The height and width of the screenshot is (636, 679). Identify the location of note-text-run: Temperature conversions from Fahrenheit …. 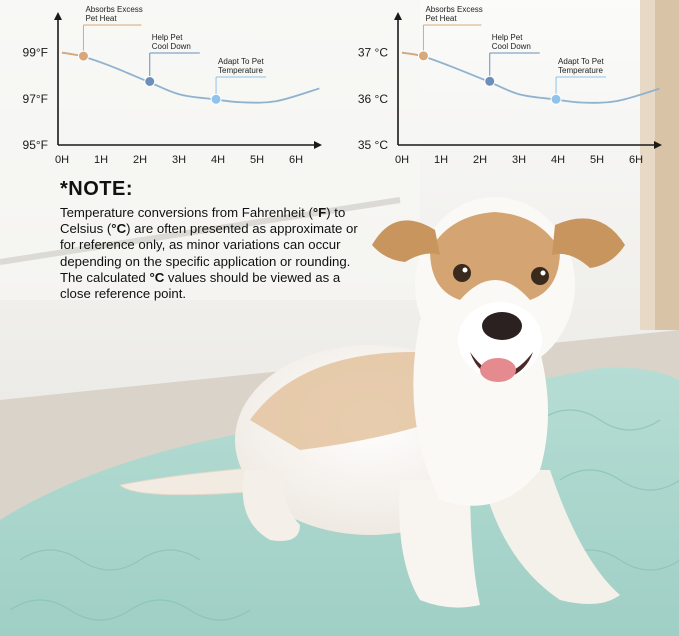
(186, 212).